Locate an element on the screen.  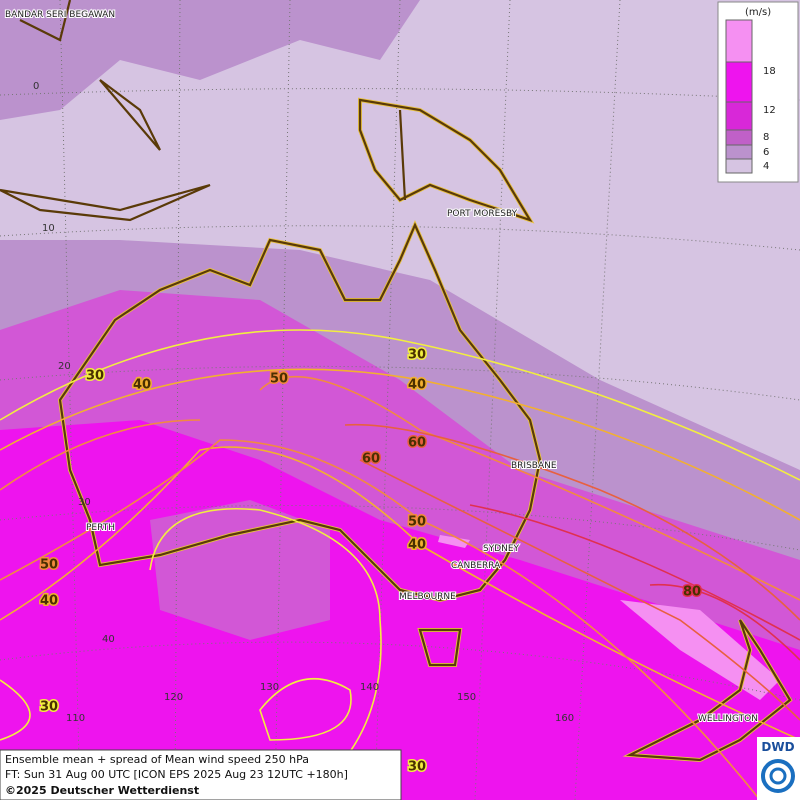
contour-label: 80 is located at coordinates (692, 592).